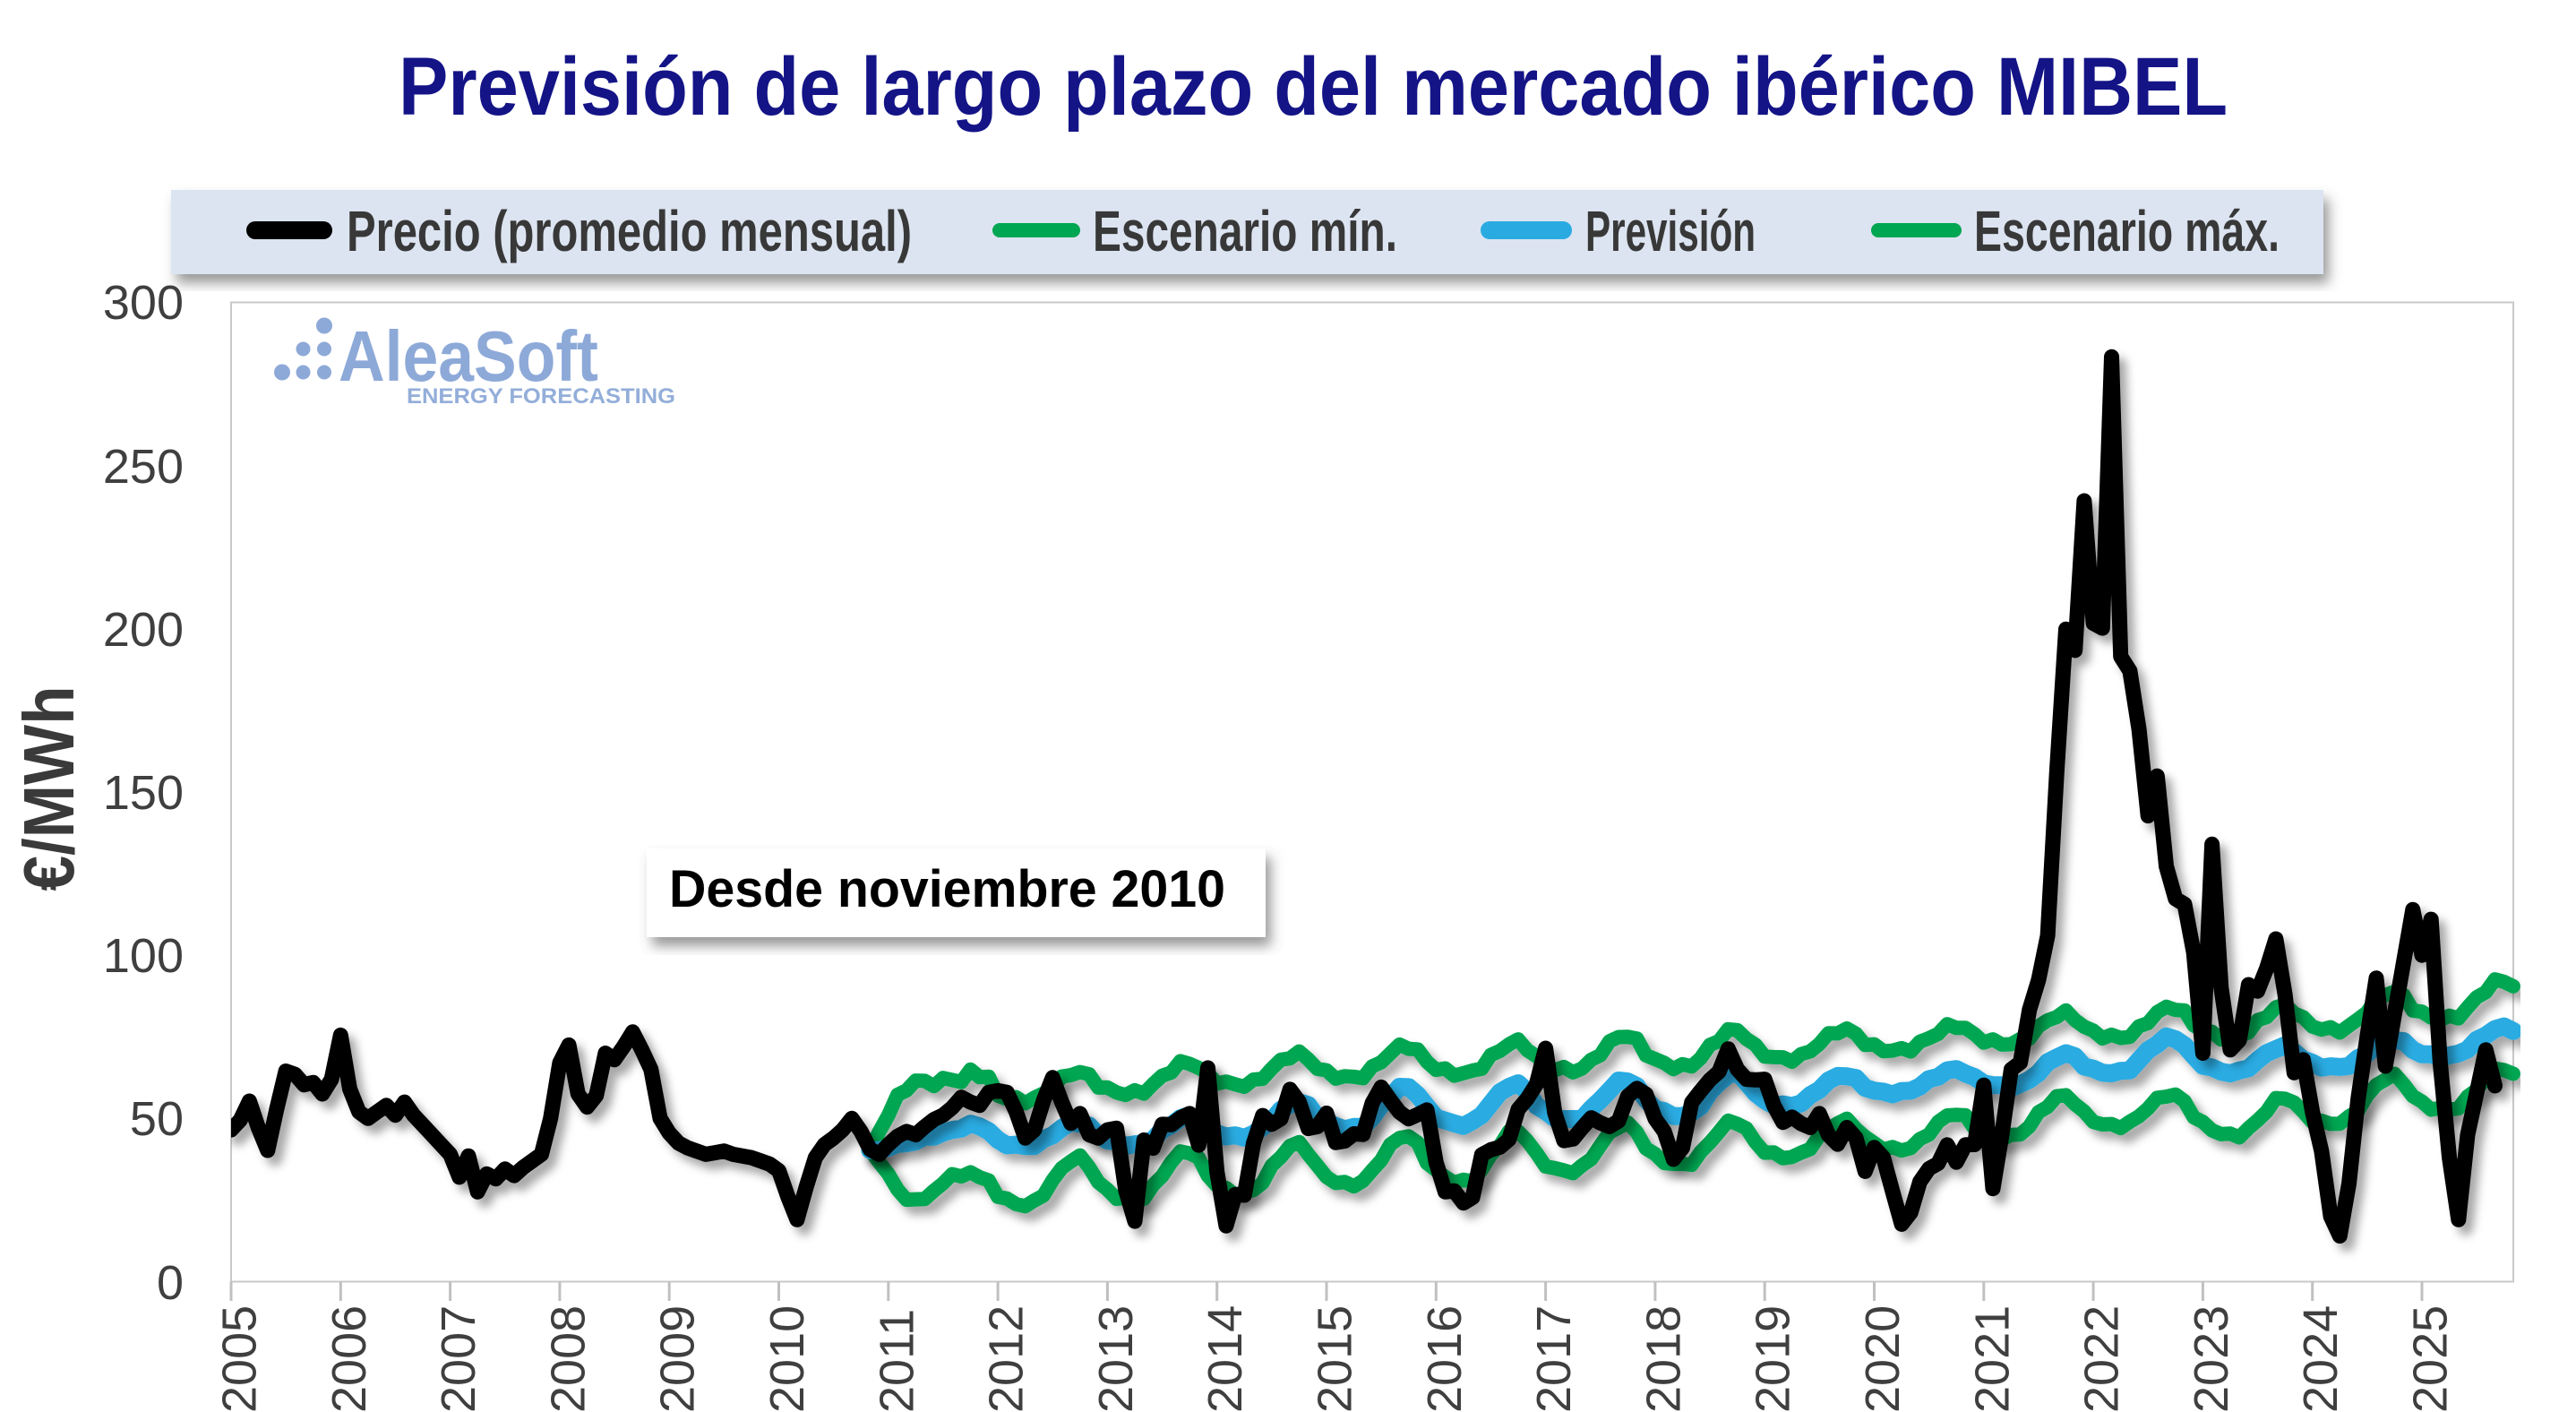  Describe the element at coordinates (2321, 1358) in the screenshot. I see `svg-text: 2024` at that location.